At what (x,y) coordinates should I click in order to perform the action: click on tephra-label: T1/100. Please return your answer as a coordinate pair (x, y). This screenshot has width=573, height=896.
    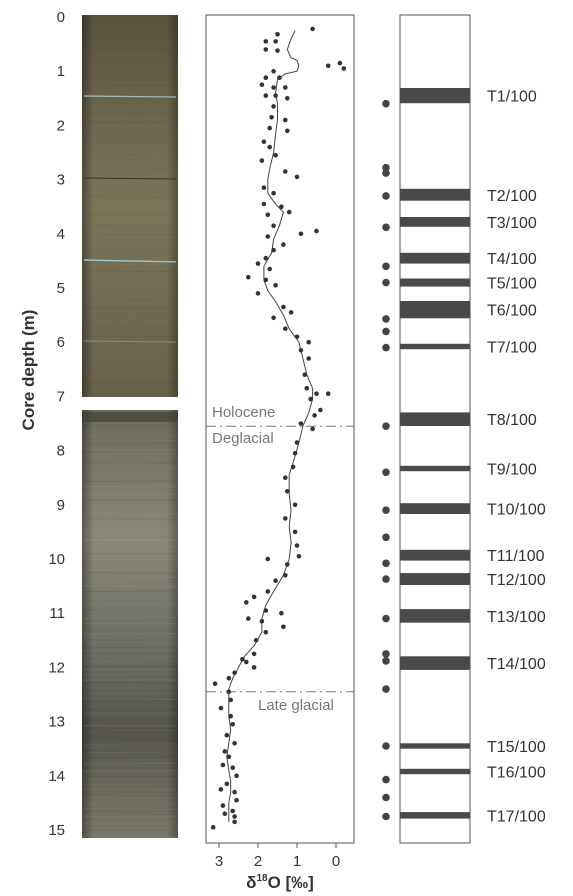
    Looking at the image, I should click on (512, 97).